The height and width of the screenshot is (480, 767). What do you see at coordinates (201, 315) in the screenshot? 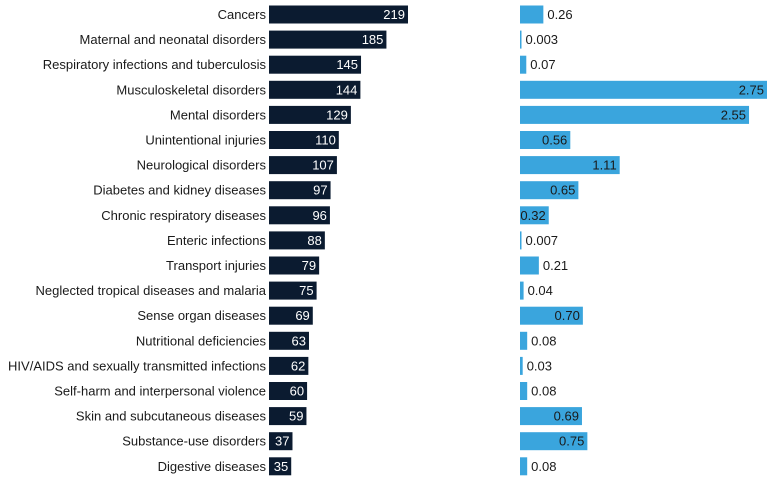
I see `category-label: Sense organ diseases` at bounding box center [201, 315].